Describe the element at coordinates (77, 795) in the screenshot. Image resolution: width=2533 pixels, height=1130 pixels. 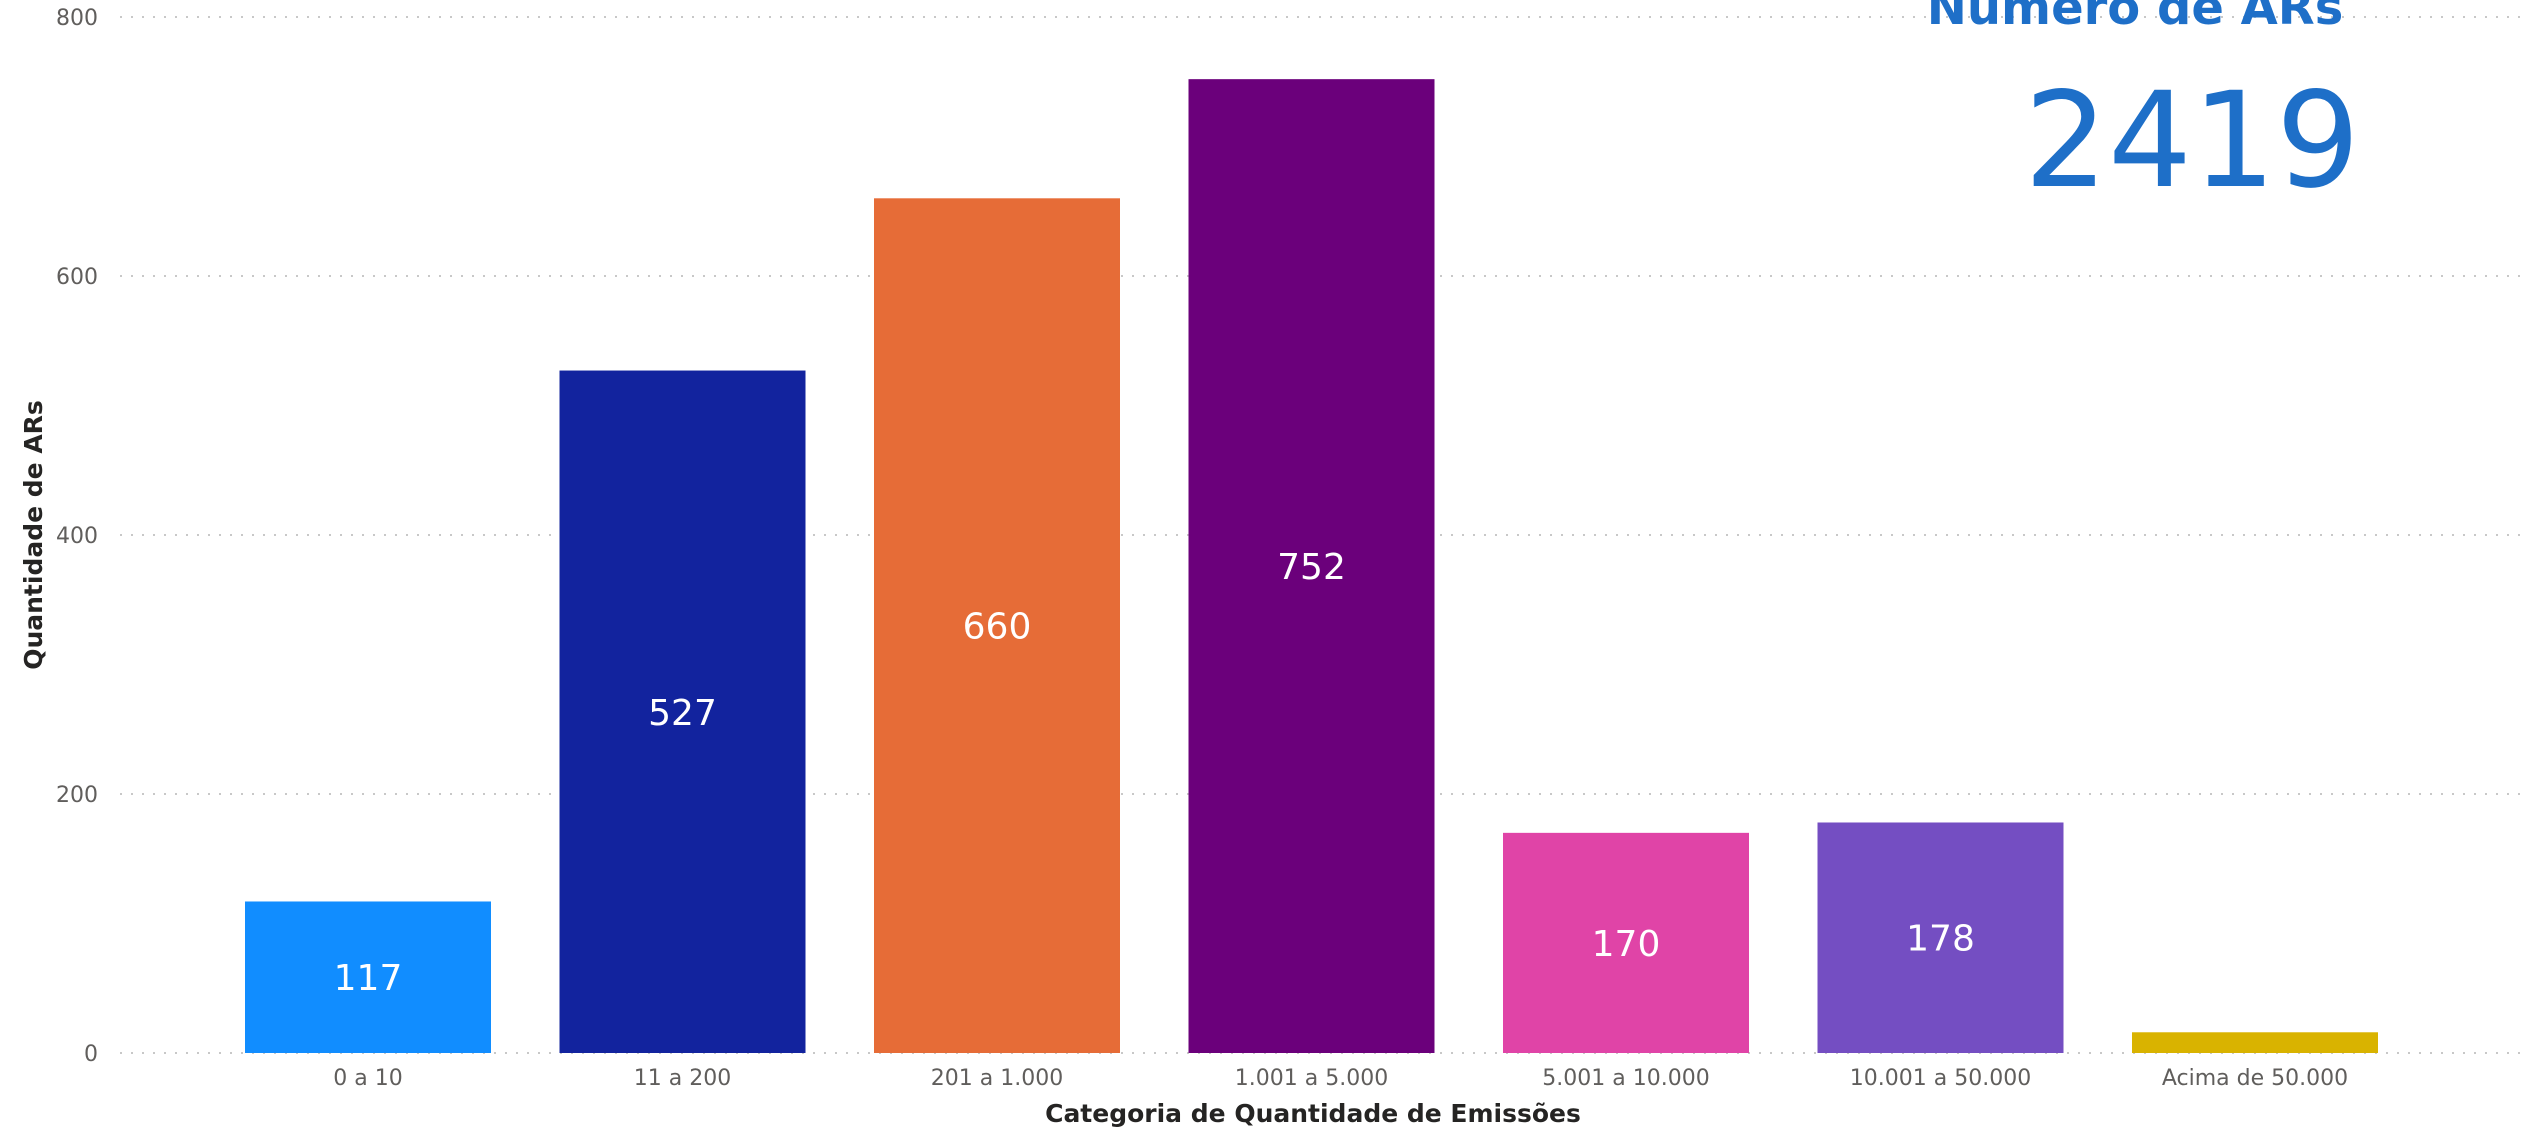
I see `y-tick-label: 200` at that location.